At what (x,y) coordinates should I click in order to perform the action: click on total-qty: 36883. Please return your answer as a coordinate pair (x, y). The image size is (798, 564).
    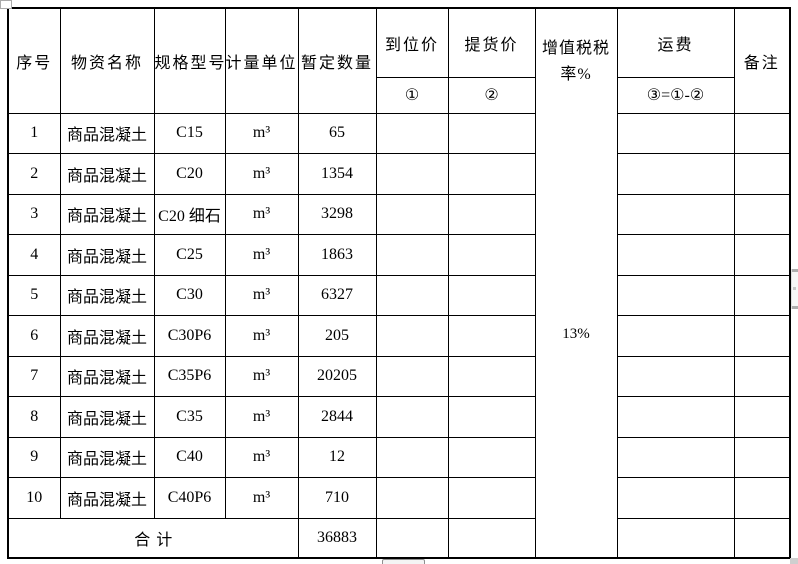
    Looking at the image, I should click on (337, 538).